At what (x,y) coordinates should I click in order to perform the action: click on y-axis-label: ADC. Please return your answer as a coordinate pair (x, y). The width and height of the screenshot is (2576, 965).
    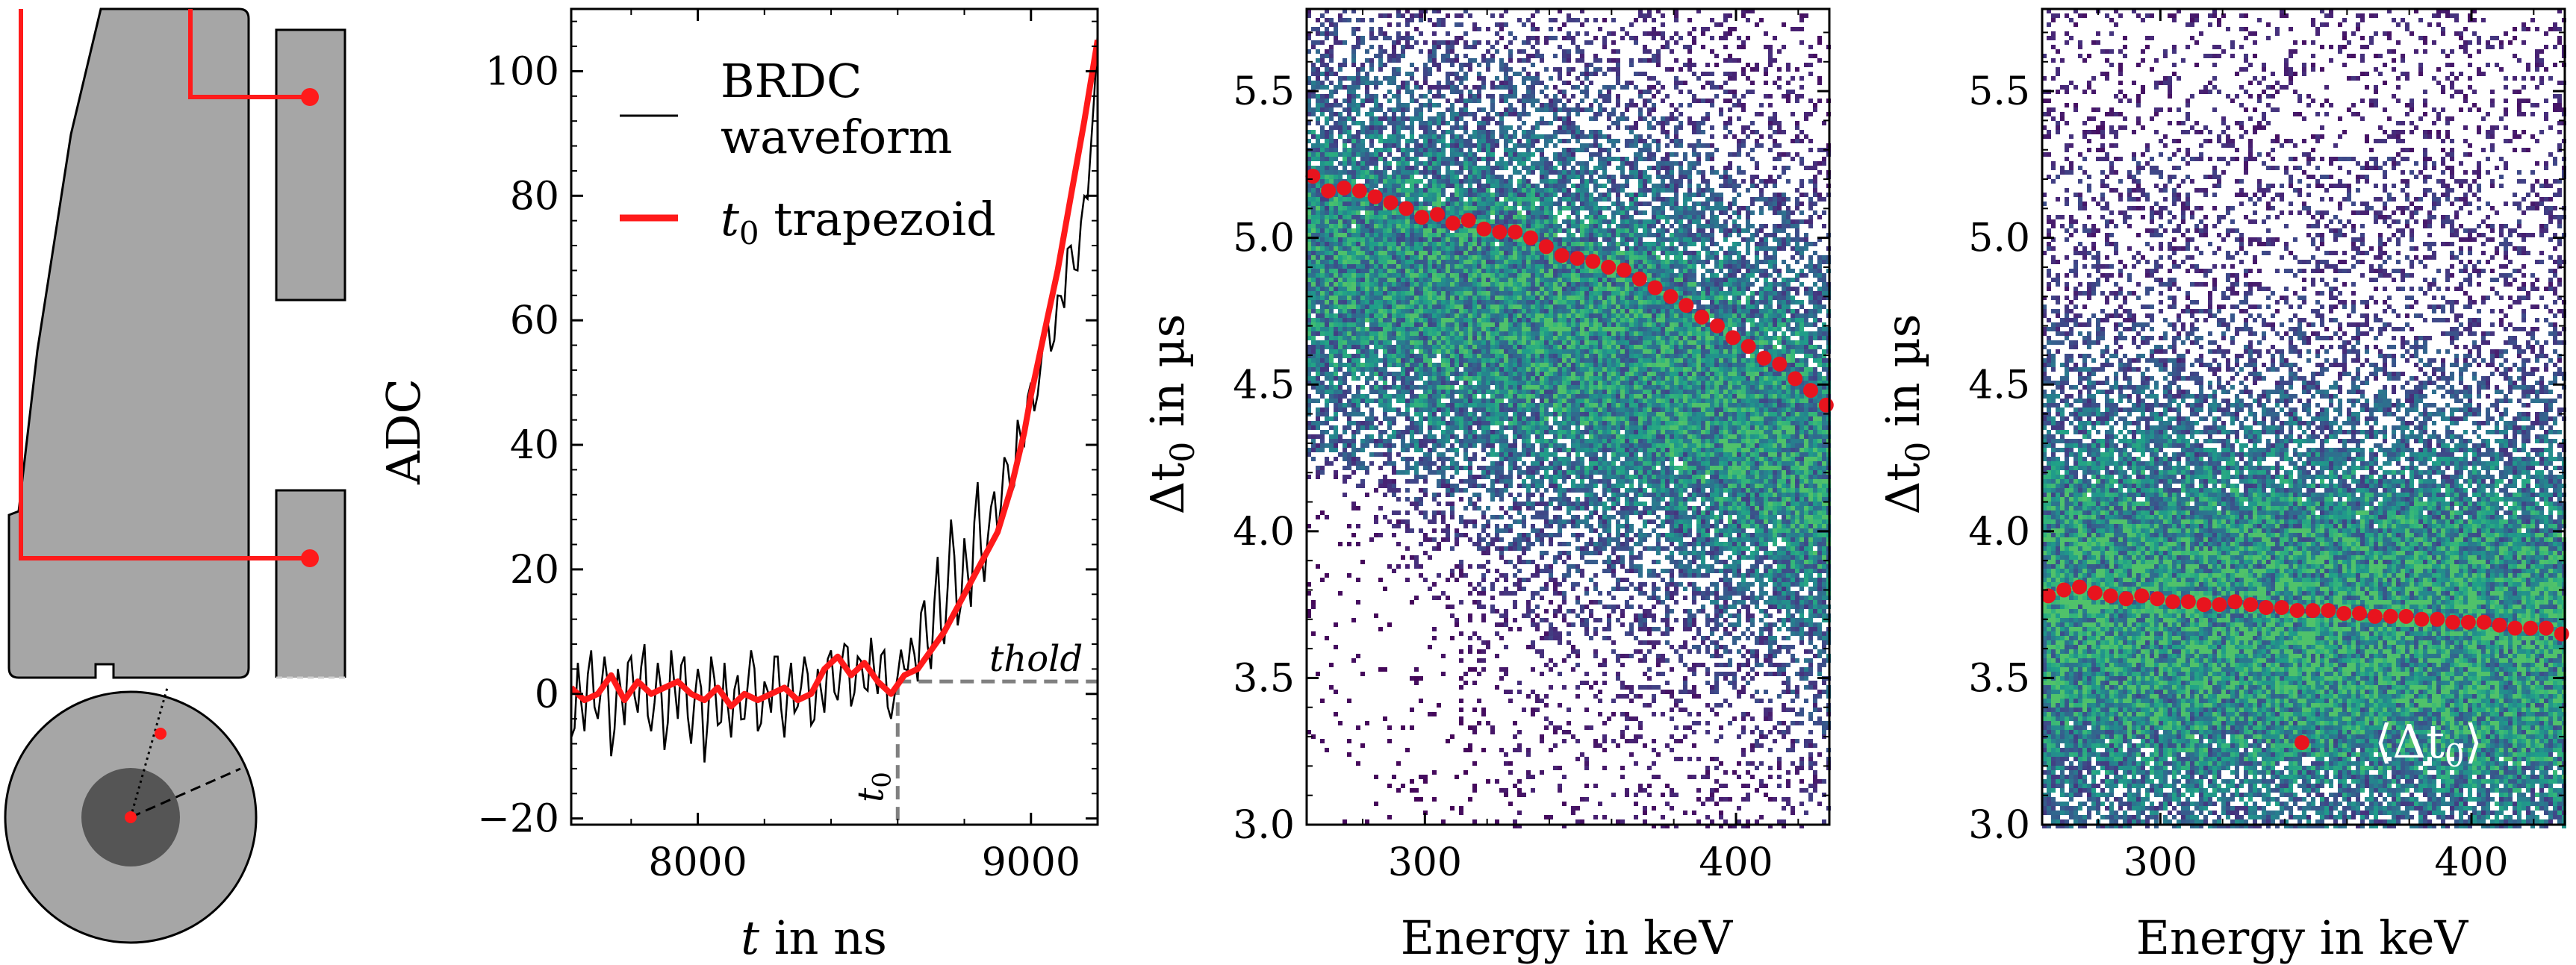
    Looking at the image, I should click on (403, 432).